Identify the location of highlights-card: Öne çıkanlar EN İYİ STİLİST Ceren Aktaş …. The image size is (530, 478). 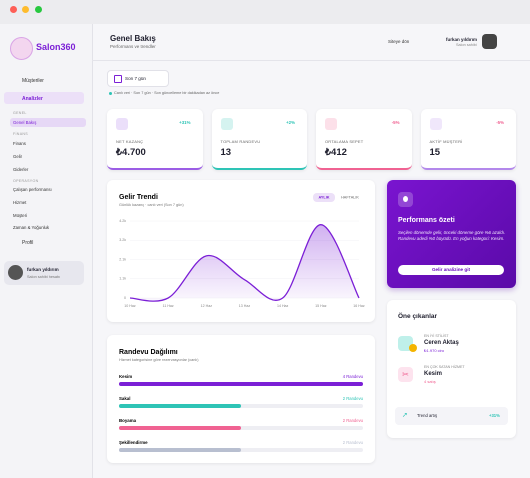
(451, 369).